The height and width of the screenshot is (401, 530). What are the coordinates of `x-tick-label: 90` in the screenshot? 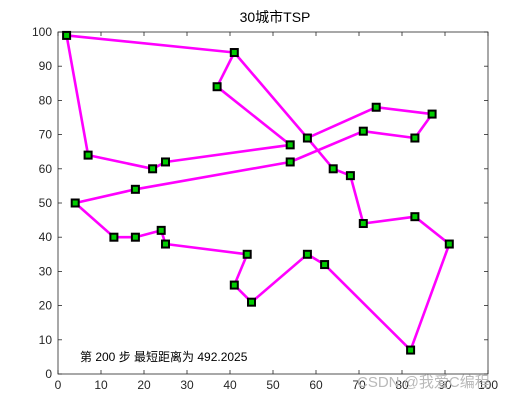 It's located at (445, 385).